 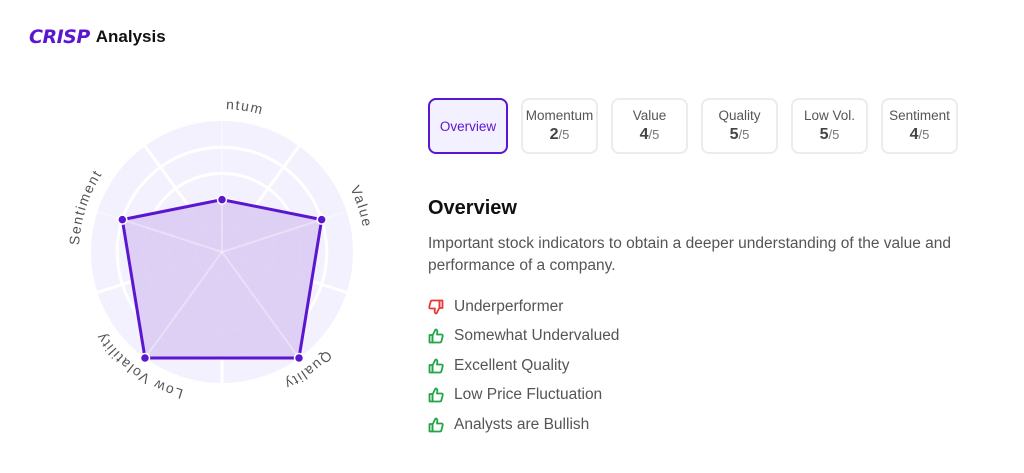 What do you see at coordinates (559, 126) in the screenshot?
I see `tab-momentum: Momentum 2/5` at bounding box center [559, 126].